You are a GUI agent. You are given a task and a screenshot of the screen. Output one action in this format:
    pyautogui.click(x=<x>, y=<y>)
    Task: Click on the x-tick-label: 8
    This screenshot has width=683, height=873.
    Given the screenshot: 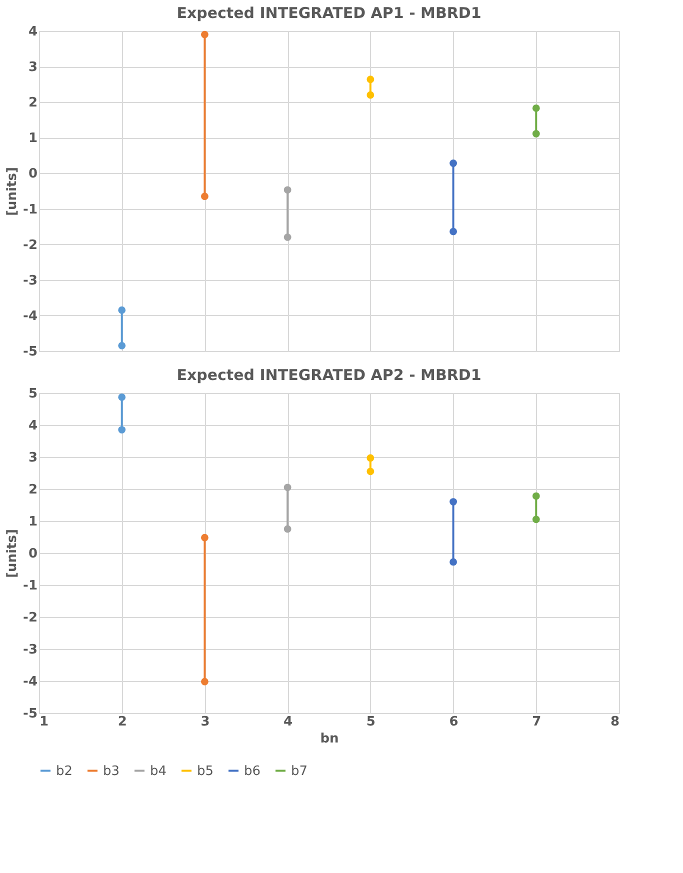 What is the action you would take?
    pyautogui.click(x=615, y=722)
    